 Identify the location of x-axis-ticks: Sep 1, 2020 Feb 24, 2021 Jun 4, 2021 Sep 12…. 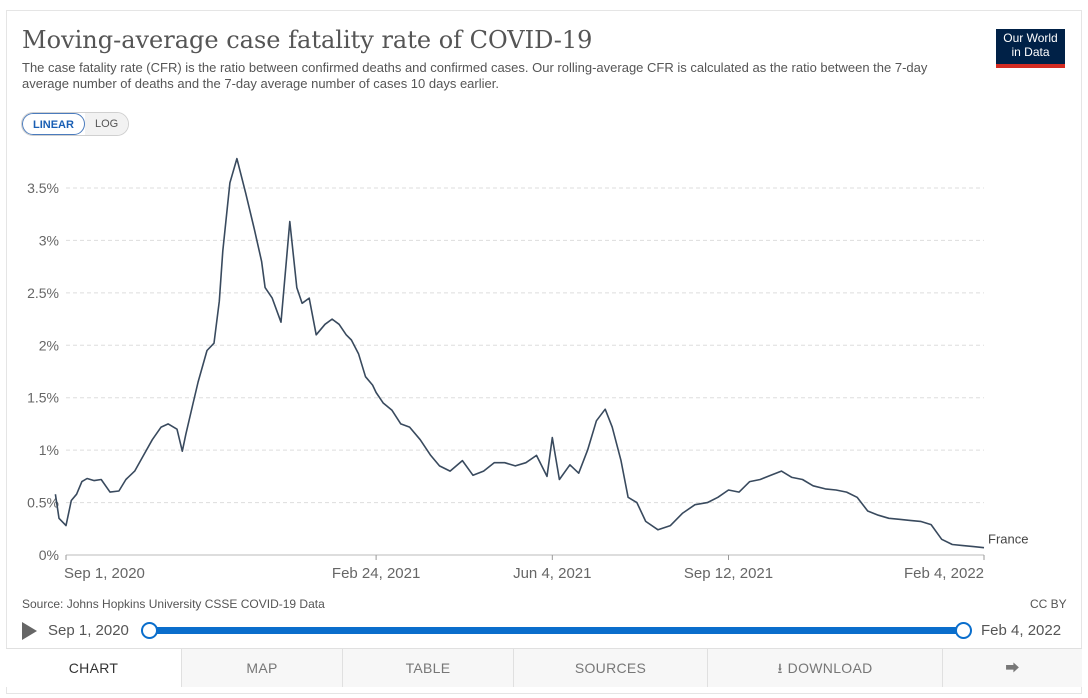
(524, 568).